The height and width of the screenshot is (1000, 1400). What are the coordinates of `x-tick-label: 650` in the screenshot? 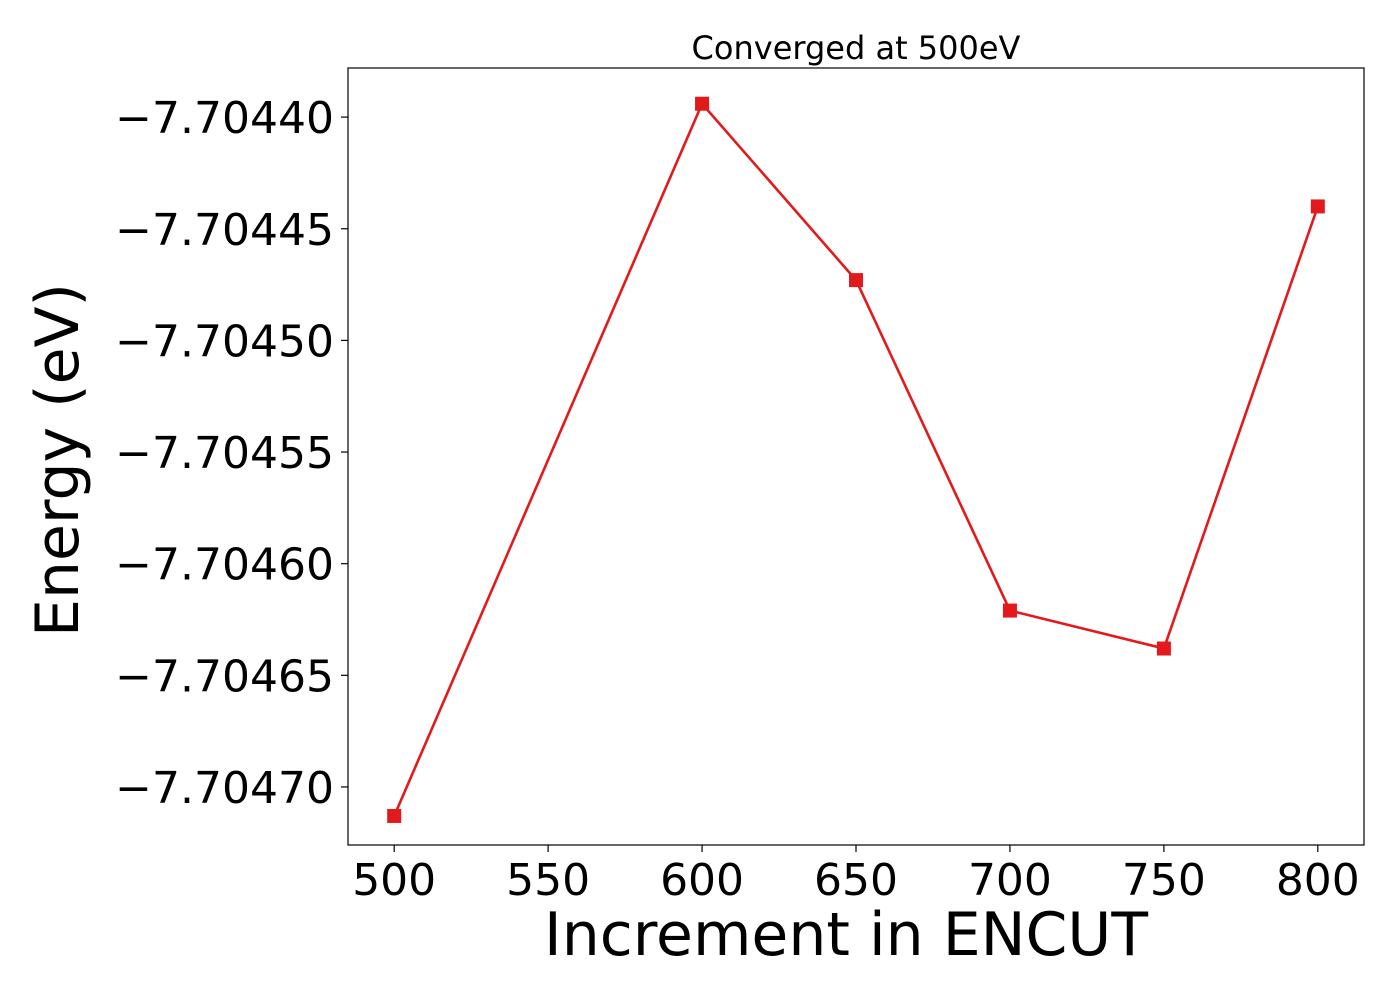 It's located at (856, 880).